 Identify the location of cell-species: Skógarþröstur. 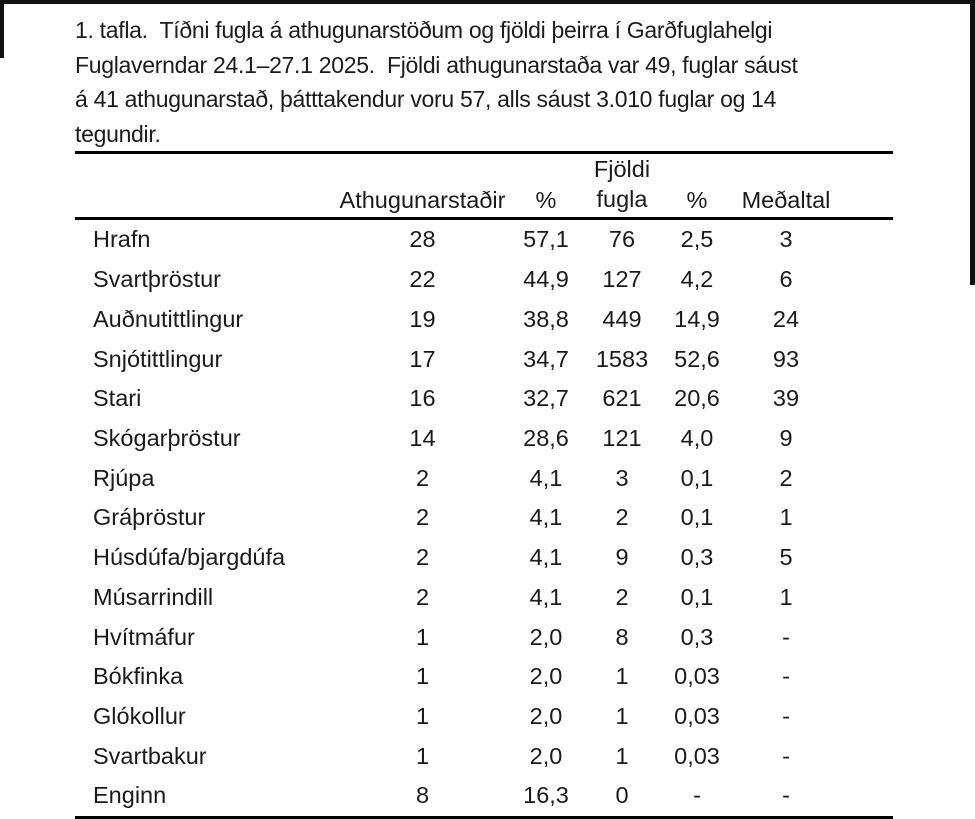
(167, 437).